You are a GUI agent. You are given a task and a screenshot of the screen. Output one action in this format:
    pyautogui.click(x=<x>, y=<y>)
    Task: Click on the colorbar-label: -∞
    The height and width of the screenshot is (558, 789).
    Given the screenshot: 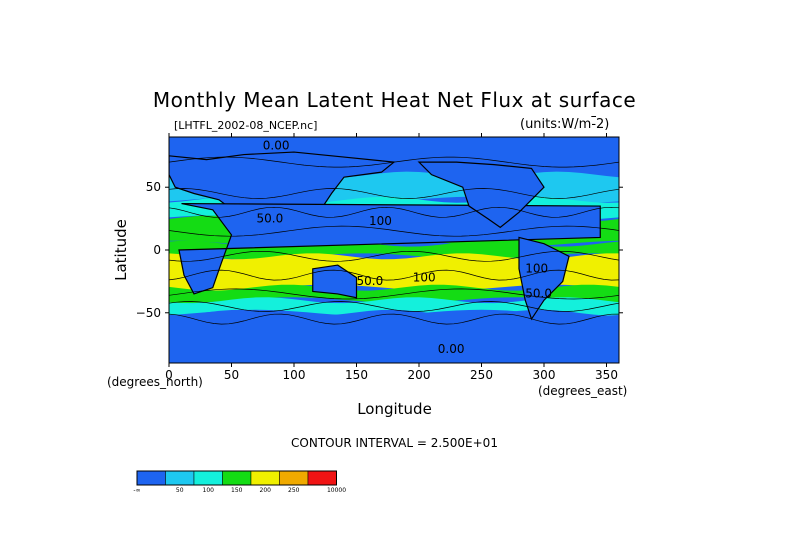 What is the action you would take?
    pyautogui.click(x=136, y=490)
    